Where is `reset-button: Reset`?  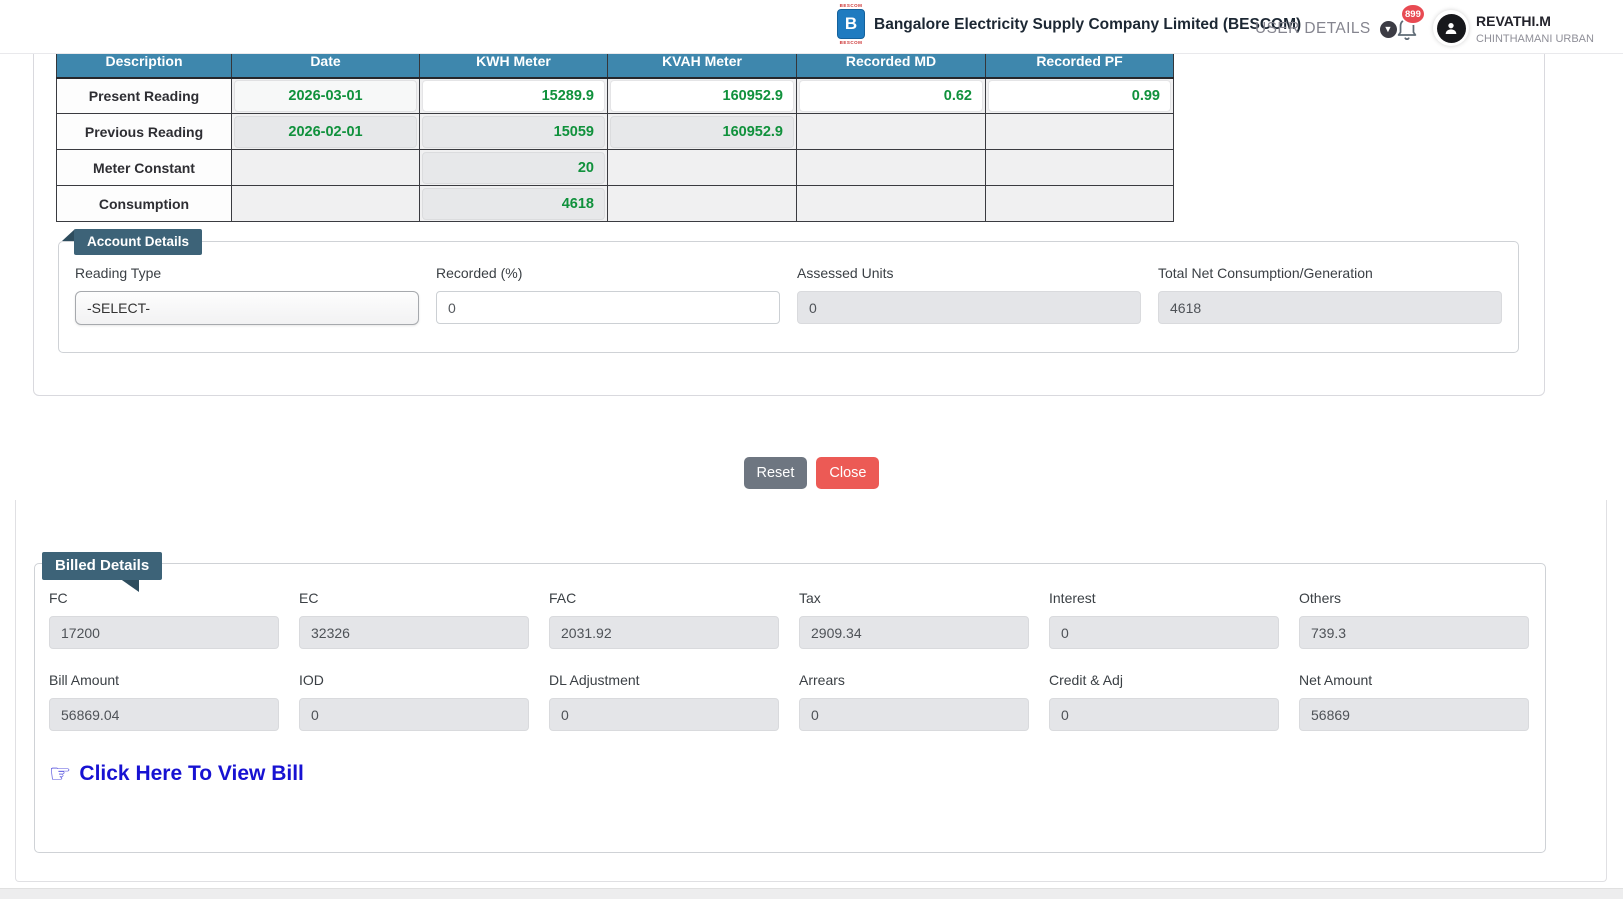 reset-button: Reset is located at coordinates (775, 473).